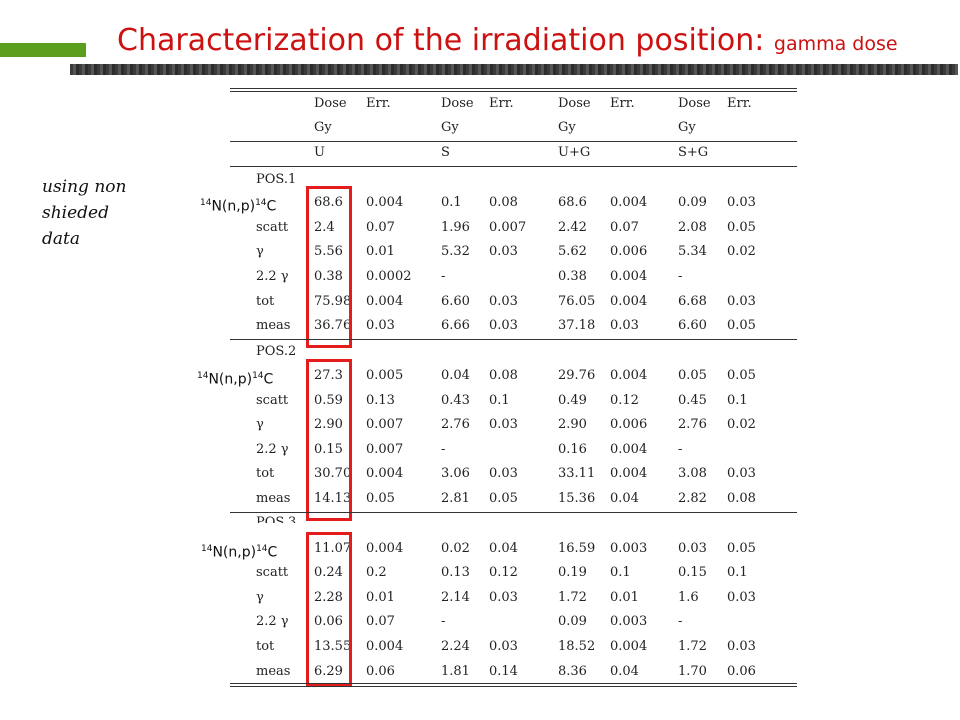 The image size is (960, 720). I want to click on accent-bar, so click(43, 50).